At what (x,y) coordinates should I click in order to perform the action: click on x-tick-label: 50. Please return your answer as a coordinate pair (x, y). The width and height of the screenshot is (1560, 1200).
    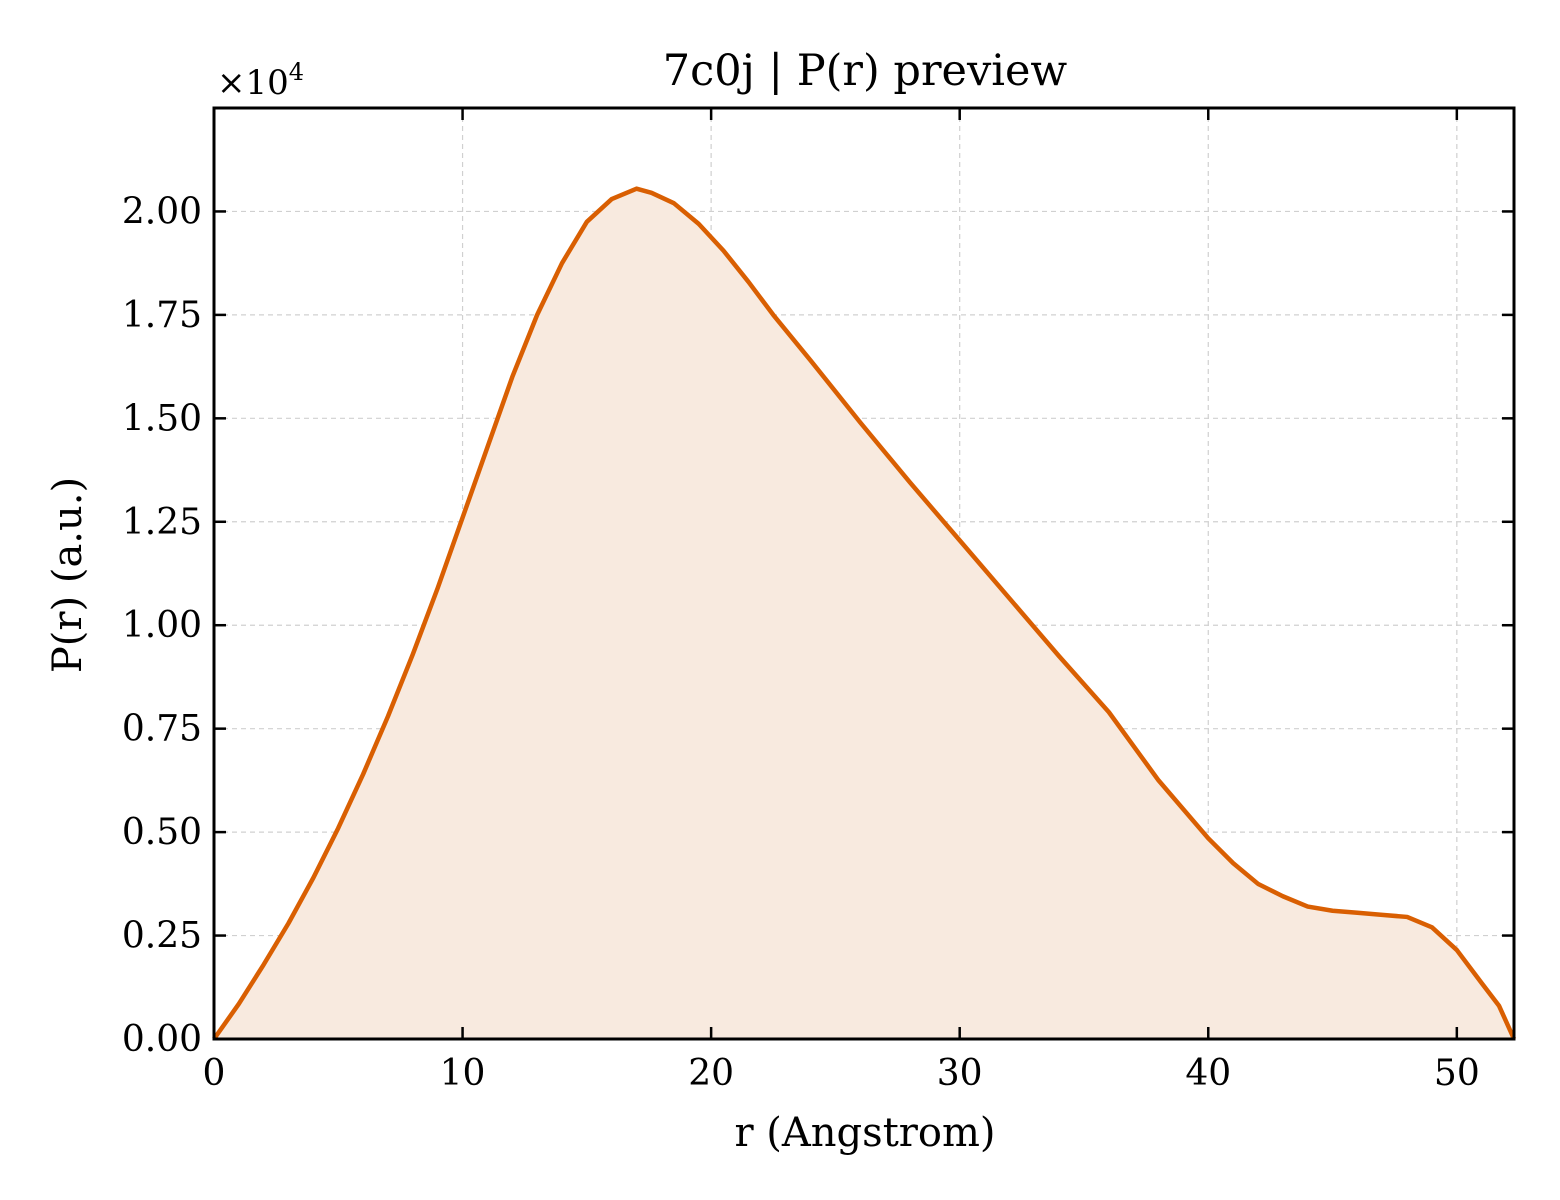
    Looking at the image, I should click on (1457, 1073).